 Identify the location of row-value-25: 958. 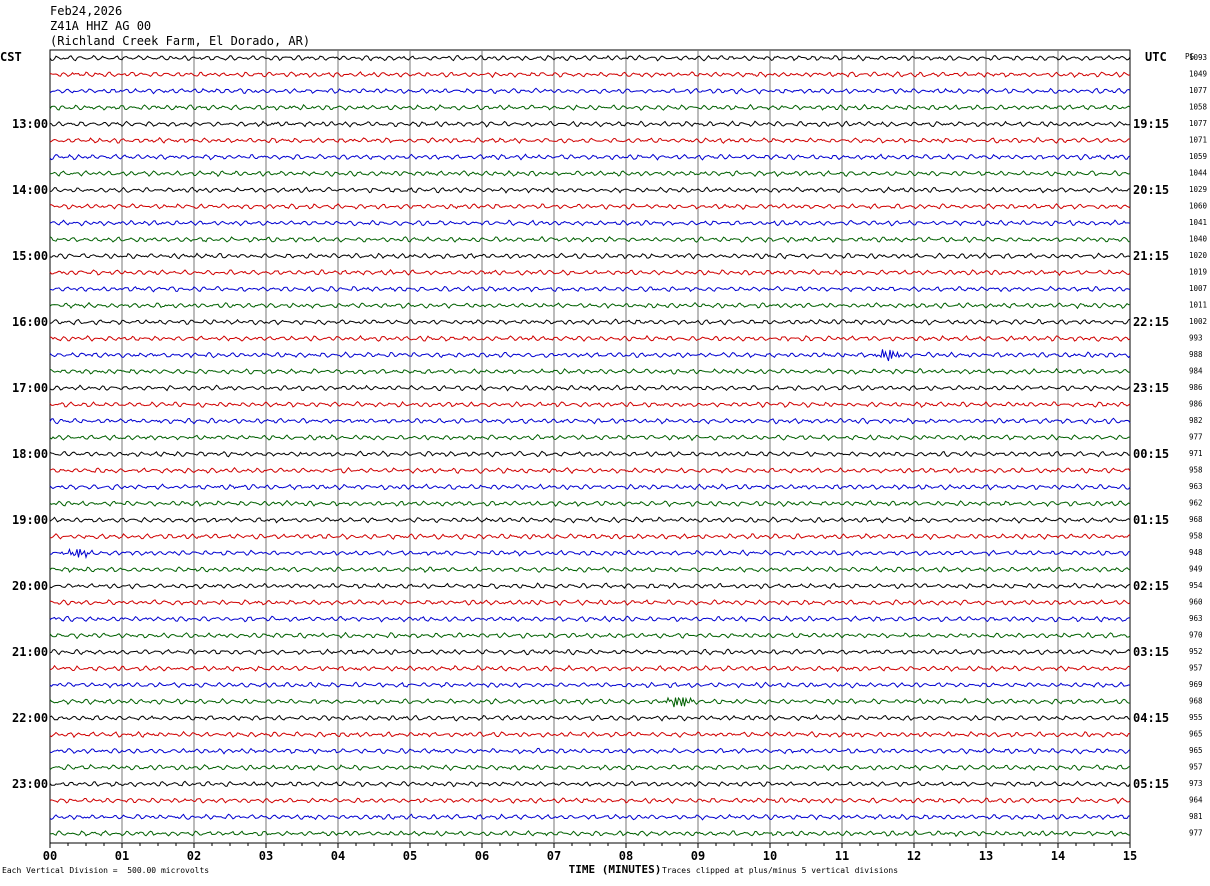
(1196, 470).